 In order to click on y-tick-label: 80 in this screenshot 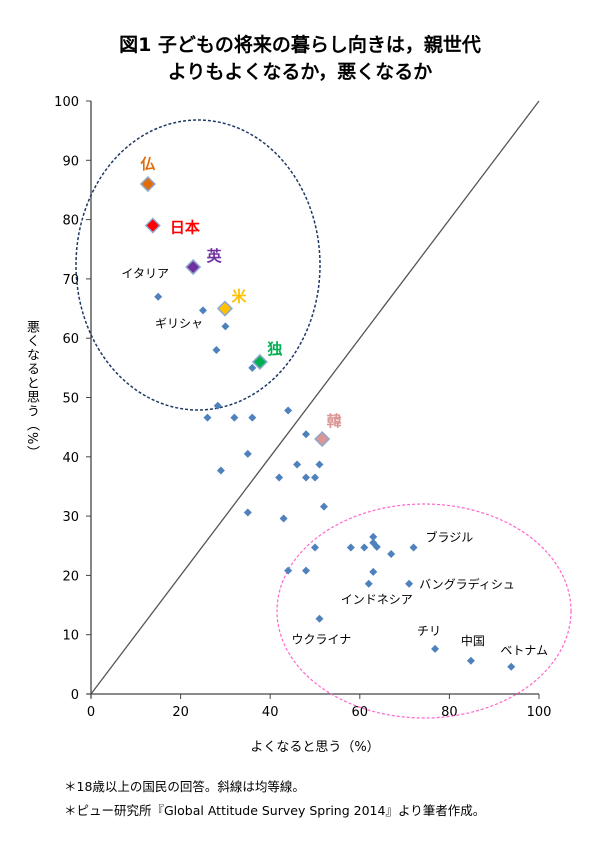, I will do `click(70, 221)`.